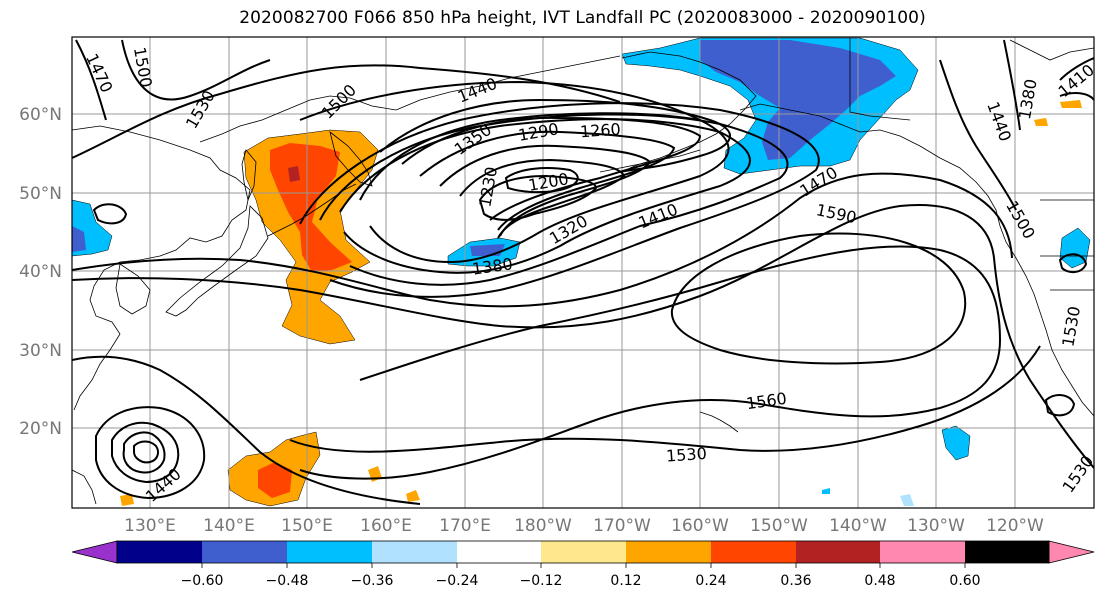 Image resolution: width=1105 pixels, height=601 pixels. Describe the element at coordinates (161, 268) in the screenshot. I see `coastline-asia` at that location.